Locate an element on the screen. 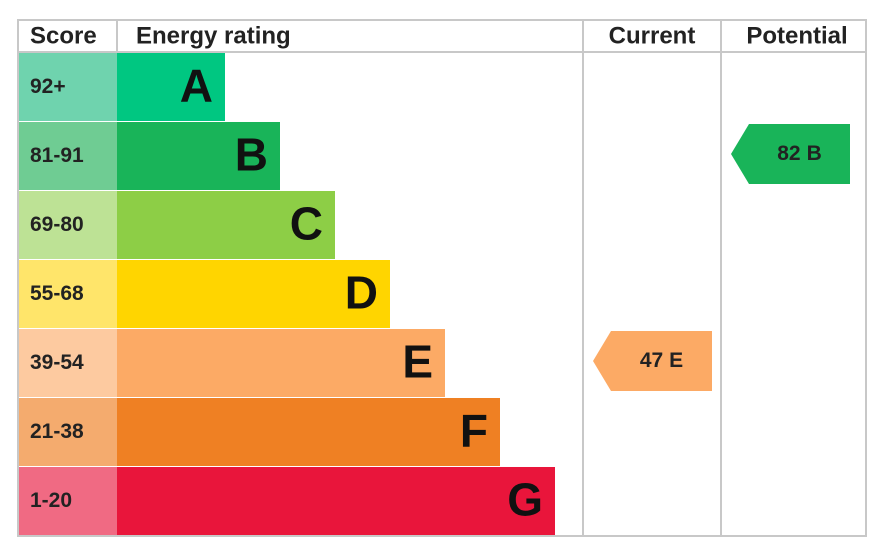 The image size is (886, 556). band-letter: G is located at coordinates (525, 500).